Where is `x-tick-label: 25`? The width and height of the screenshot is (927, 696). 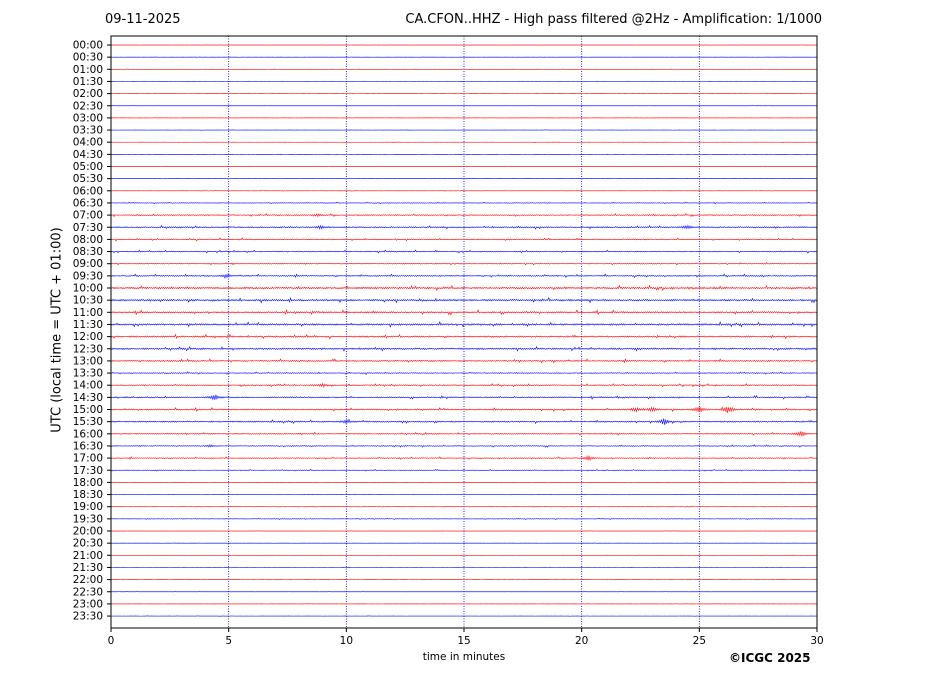
x-tick-label: 25 is located at coordinates (699, 641).